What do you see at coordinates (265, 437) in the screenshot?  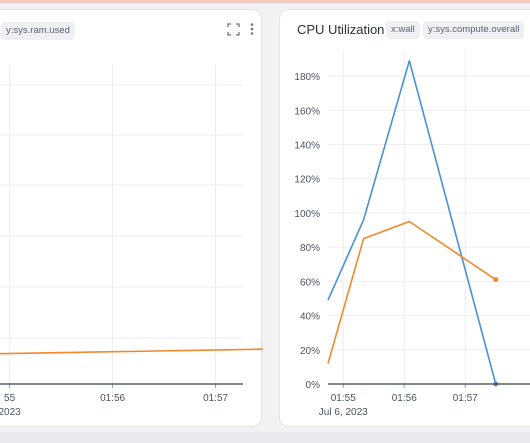 I see `footer-bar` at bounding box center [265, 437].